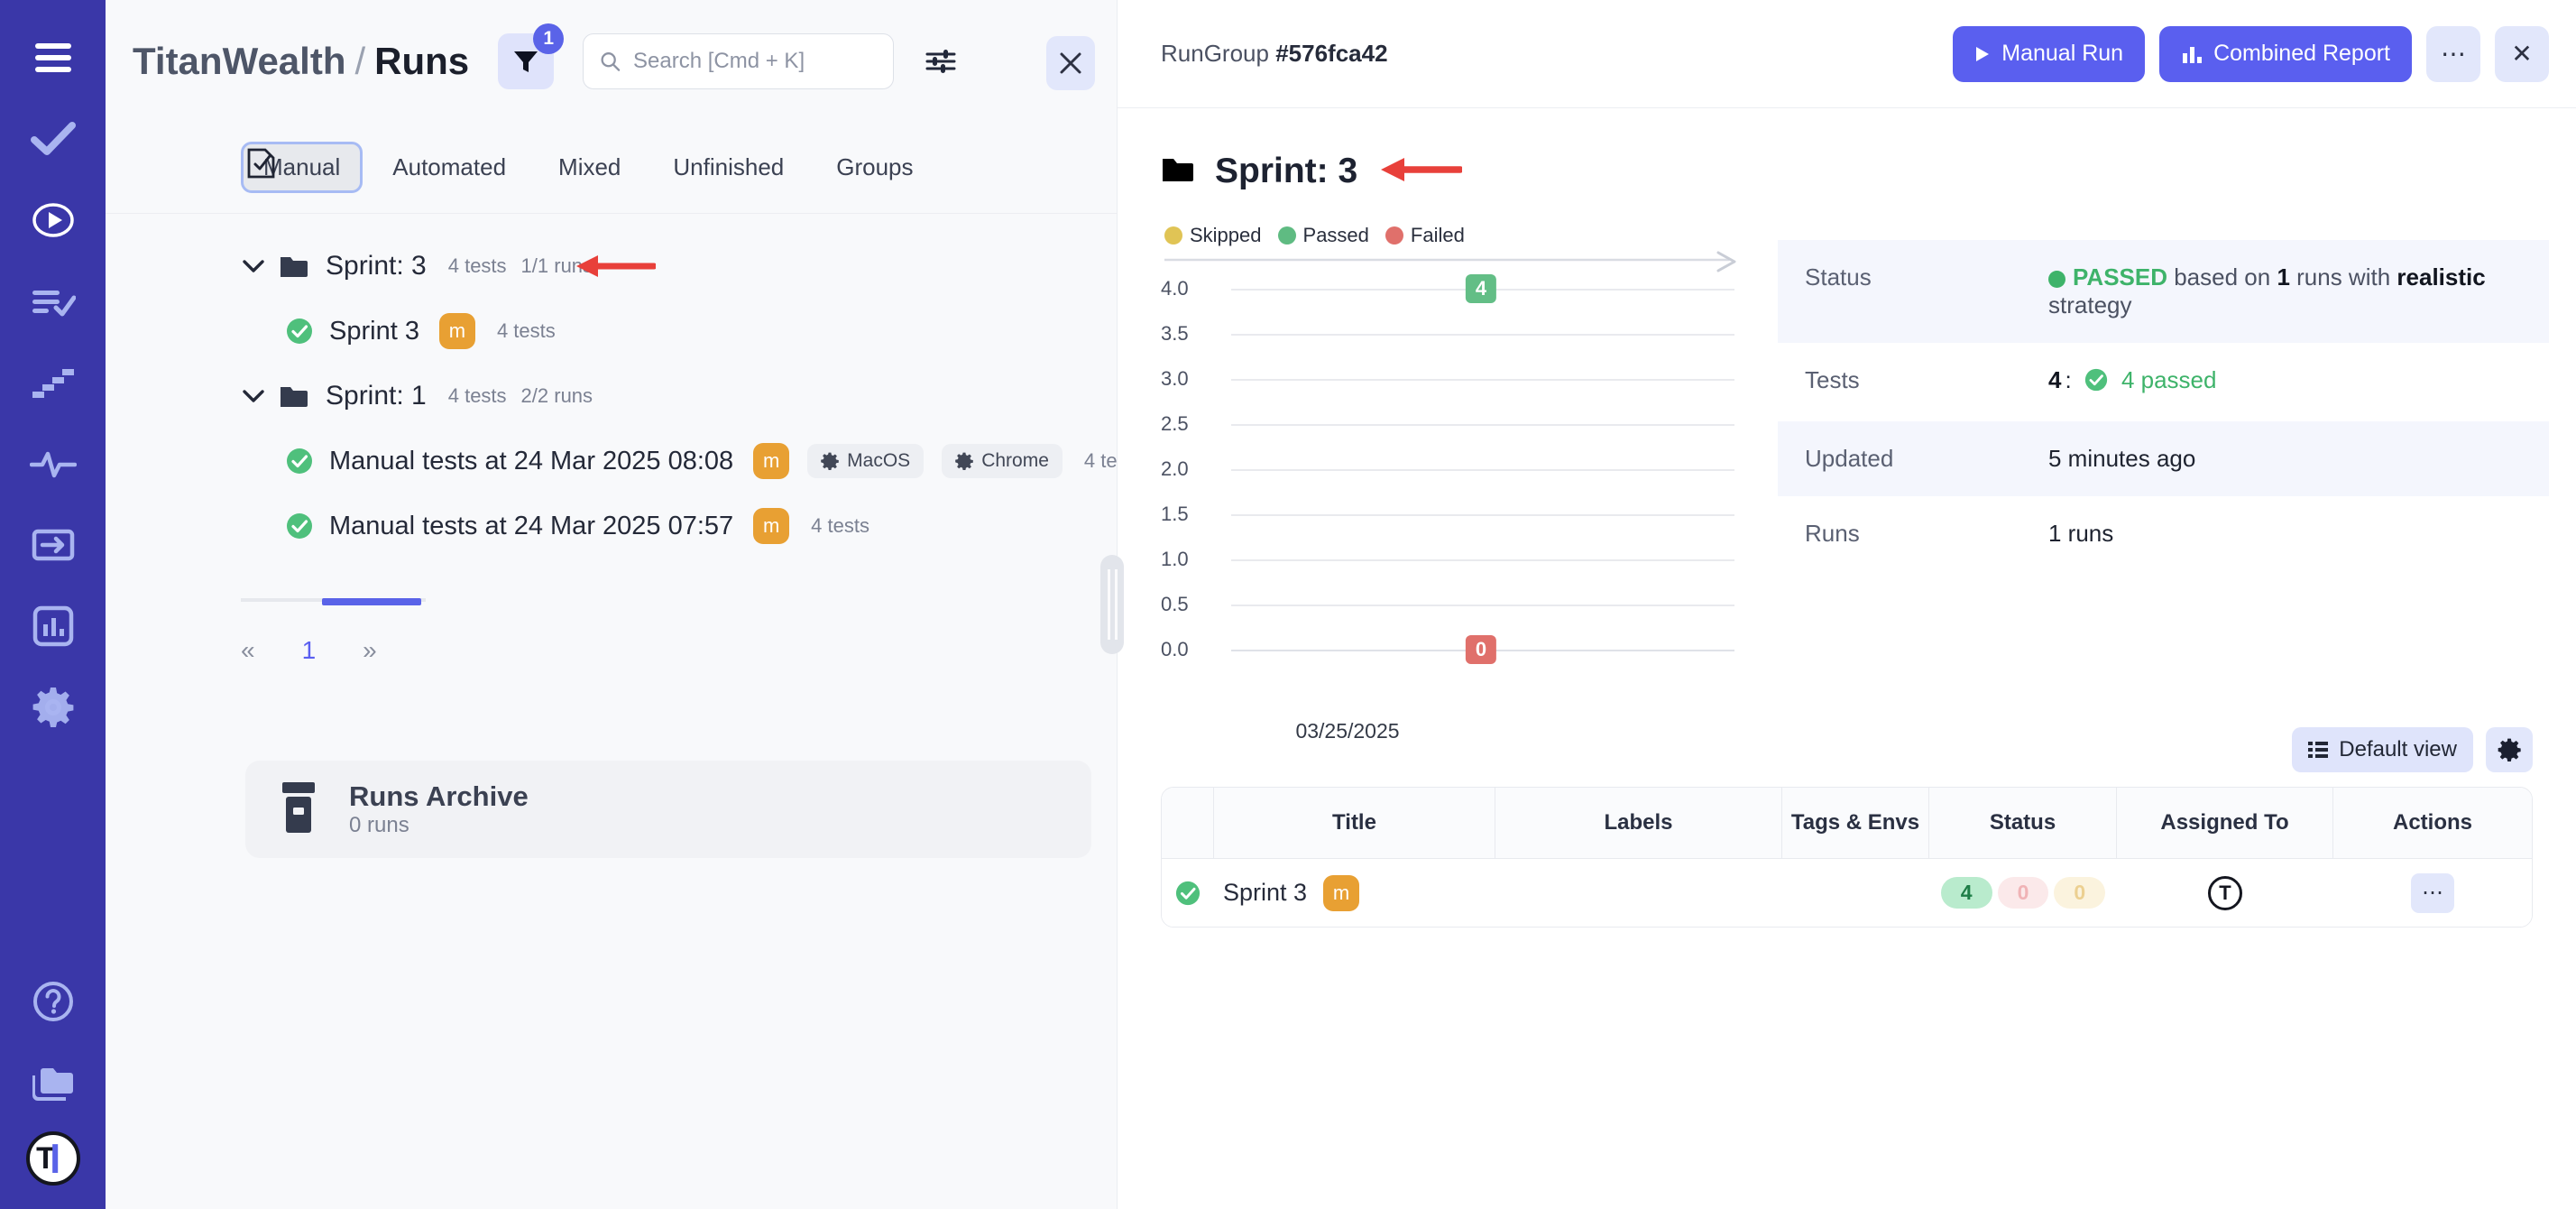 The height and width of the screenshot is (1209, 2576). Describe the element at coordinates (1832, 533) in the screenshot. I see `info-key-runs: Runs` at that location.